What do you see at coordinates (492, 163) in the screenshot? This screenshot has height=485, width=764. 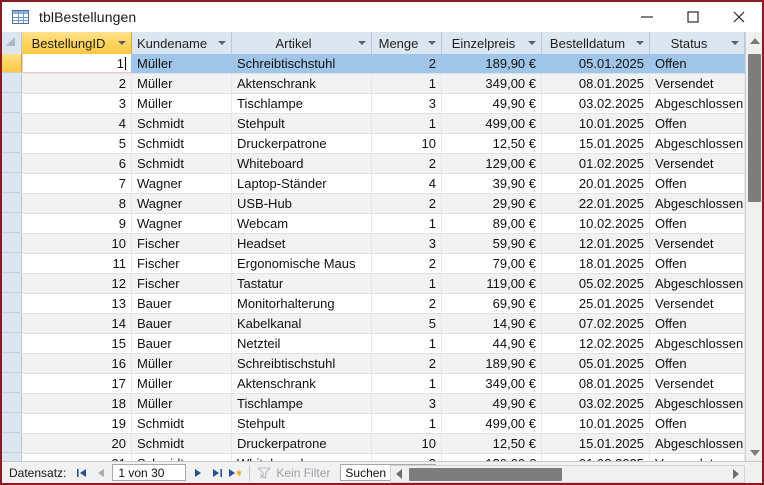 I see `cell-preis: 129,00 €` at bounding box center [492, 163].